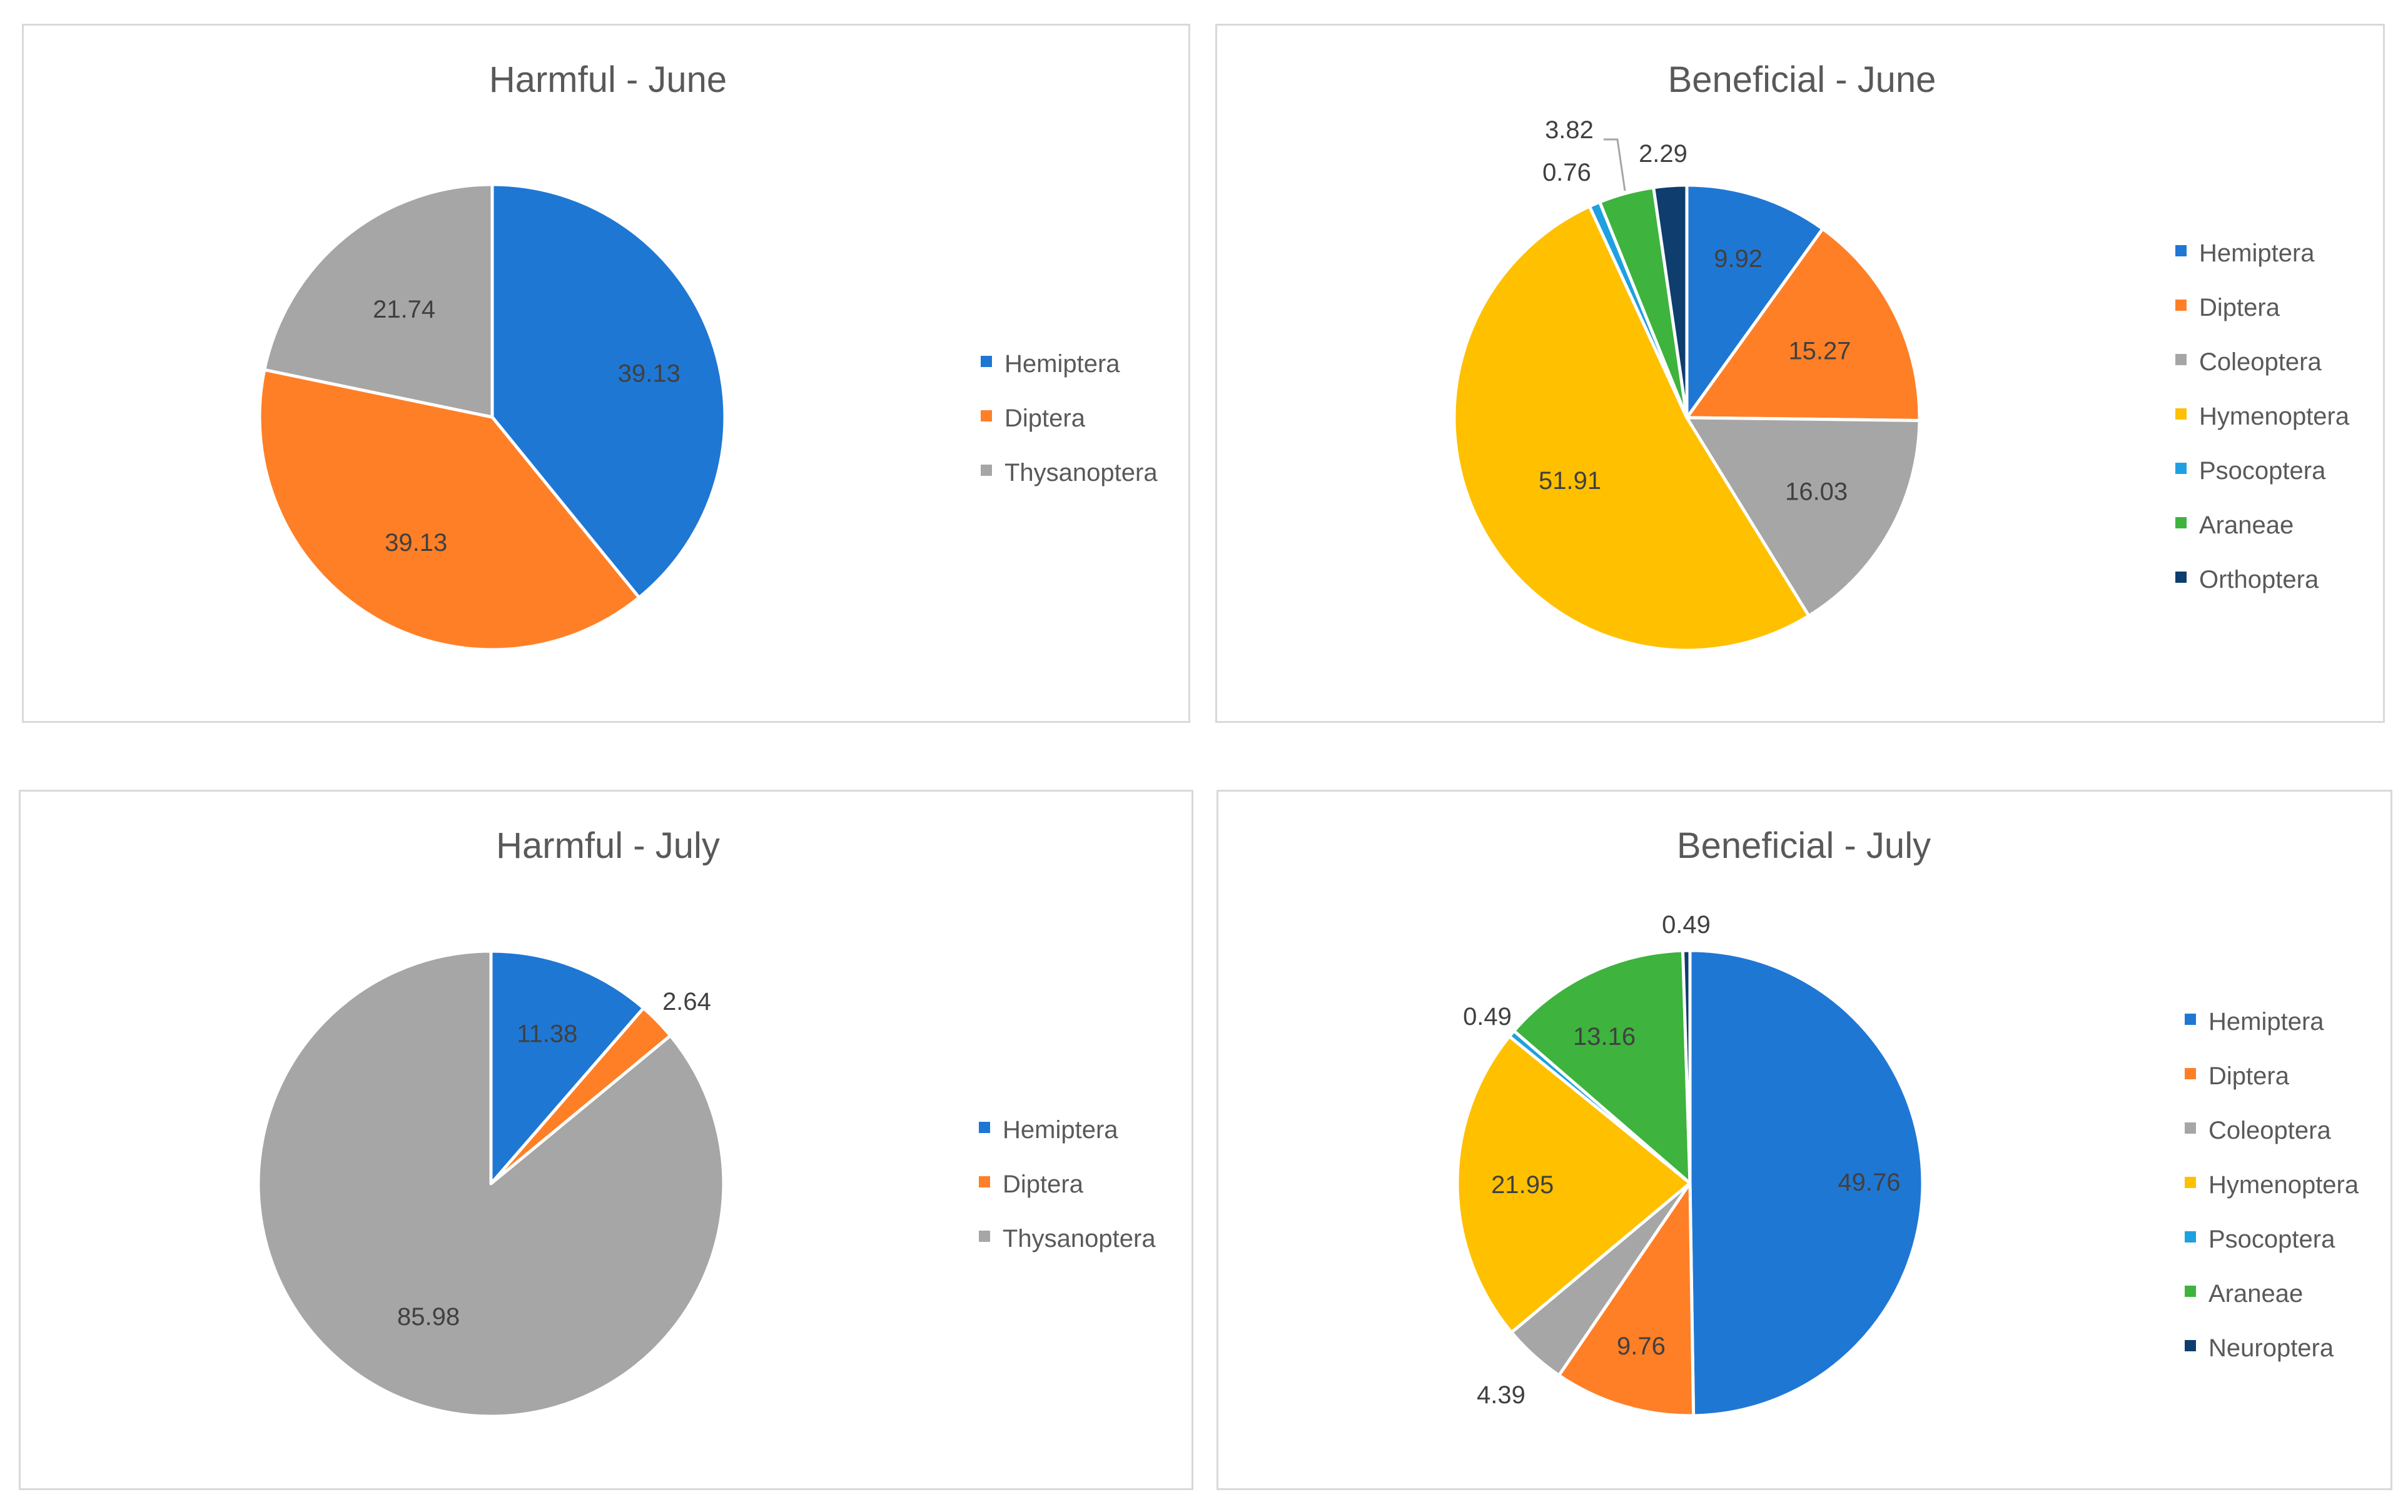 This screenshot has height=1512, width=2408. I want to click on chart-title: Beneficial - July, so click(1804, 846).